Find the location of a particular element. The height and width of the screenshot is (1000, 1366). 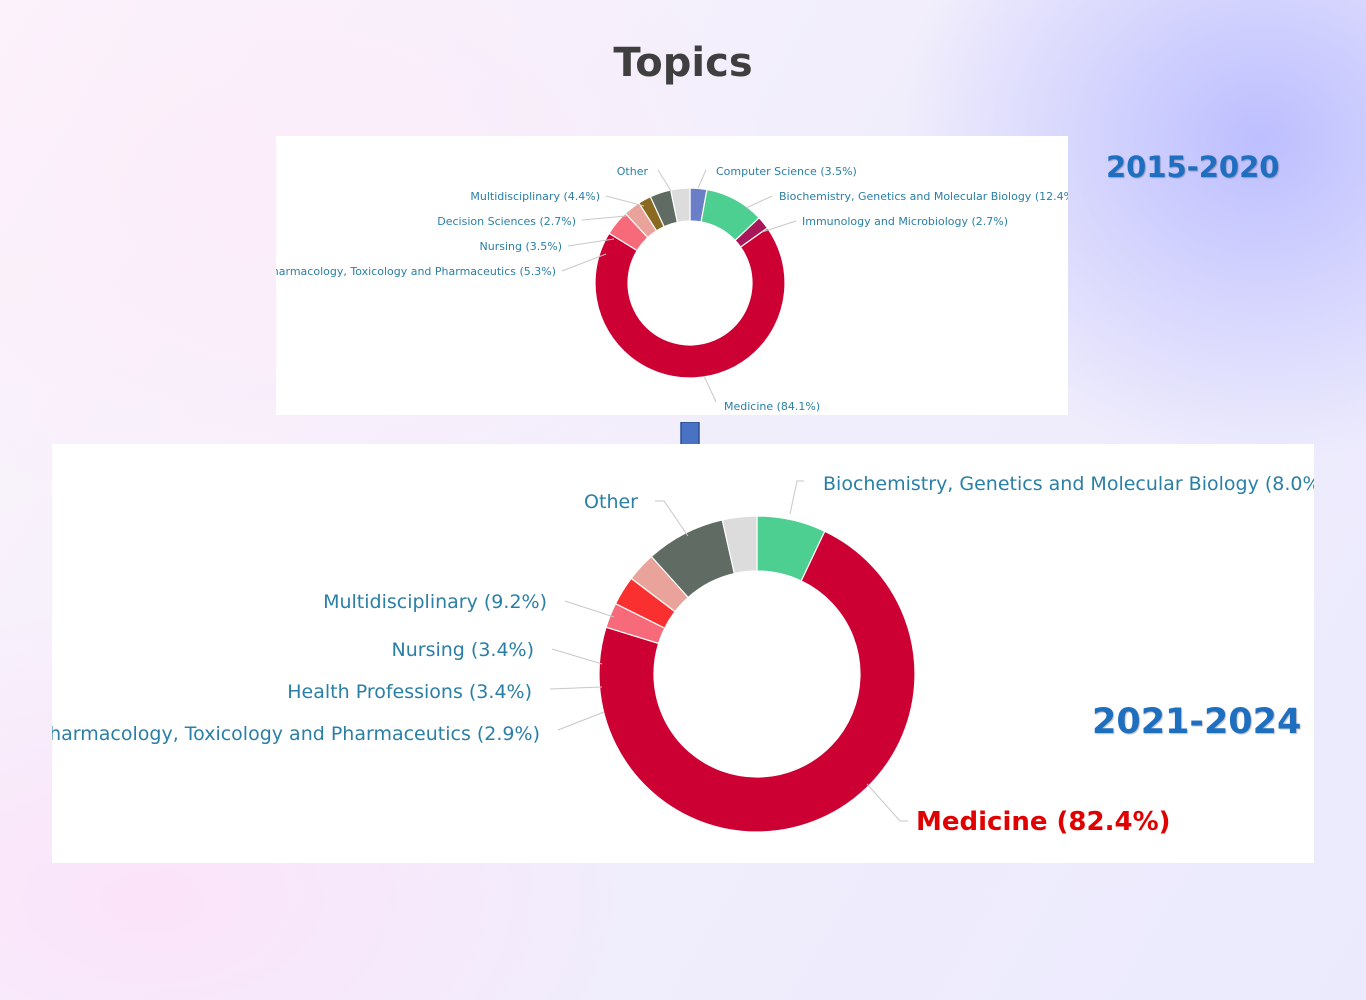

slice-label-multidisciplinary: Multidisciplinary (4.4%) is located at coordinates (535, 196).